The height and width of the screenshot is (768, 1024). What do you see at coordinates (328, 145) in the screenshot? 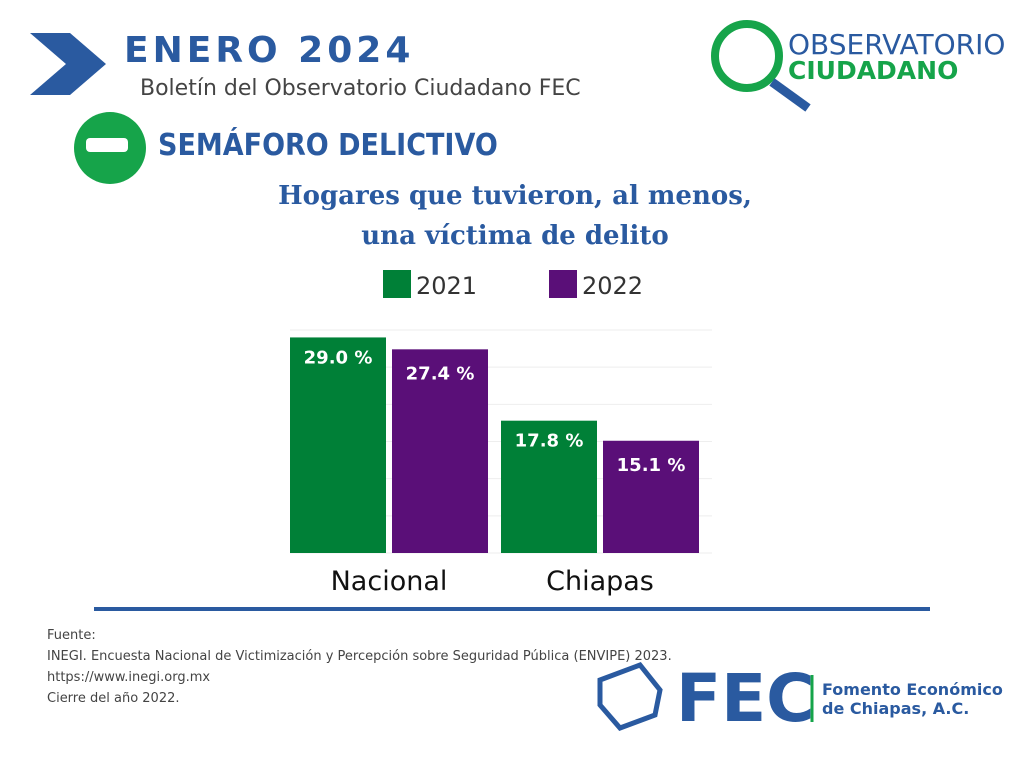
I see `section-title: SEMÁFORO DELICTIVO` at bounding box center [328, 145].